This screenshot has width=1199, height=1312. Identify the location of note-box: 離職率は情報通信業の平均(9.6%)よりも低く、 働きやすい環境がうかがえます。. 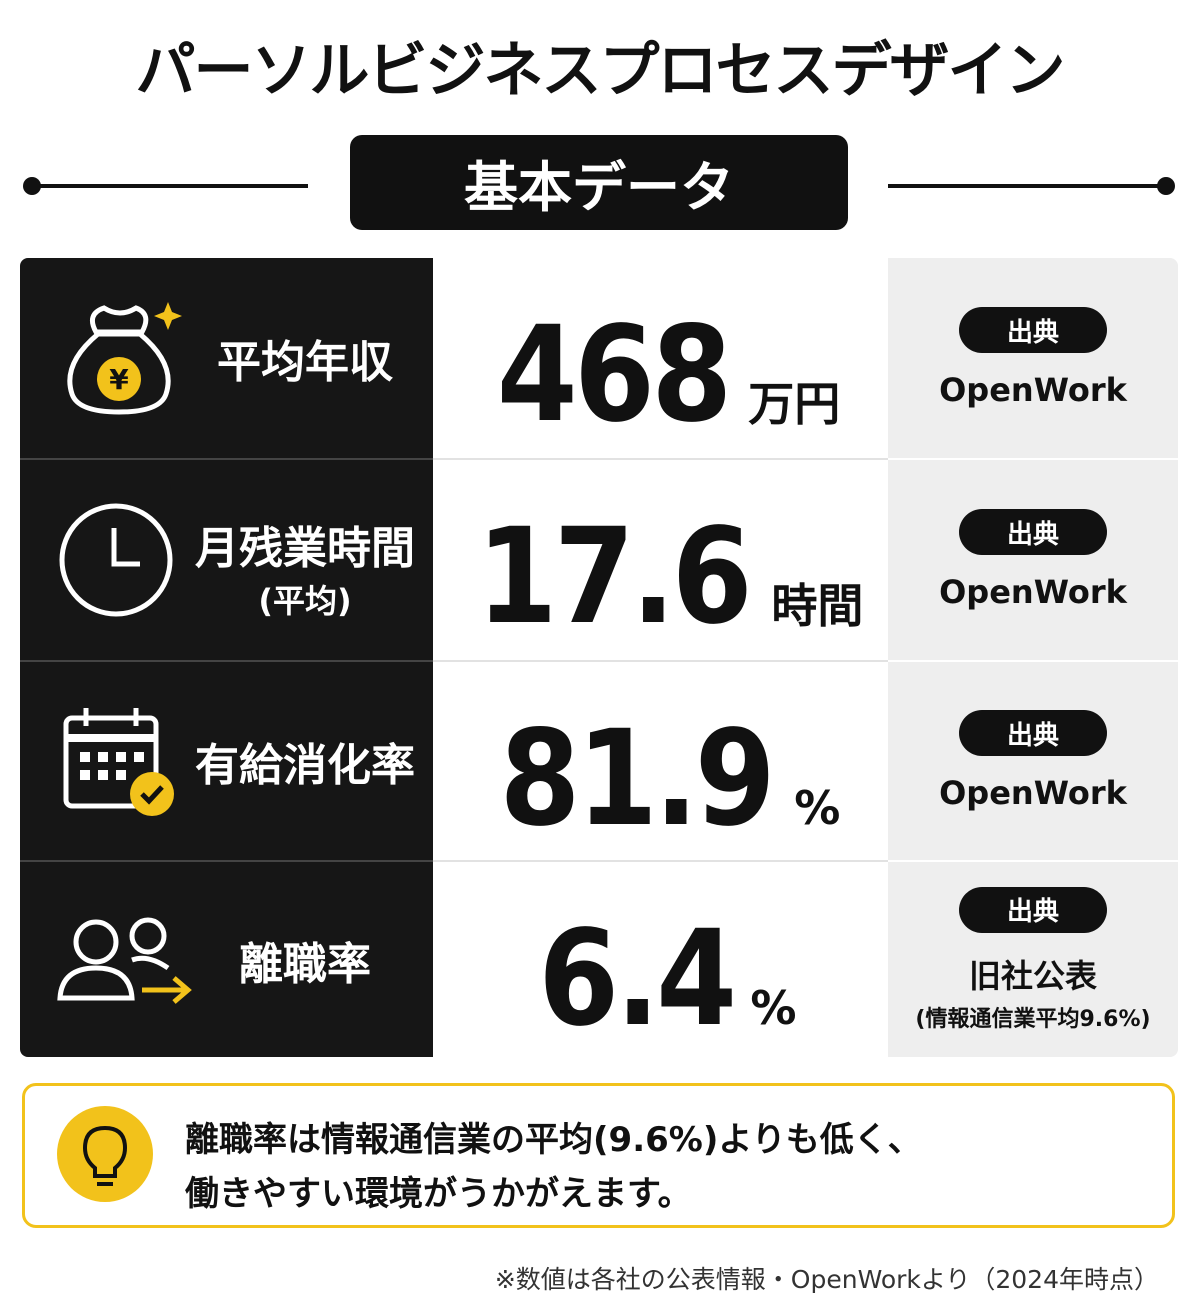
(598, 1155).